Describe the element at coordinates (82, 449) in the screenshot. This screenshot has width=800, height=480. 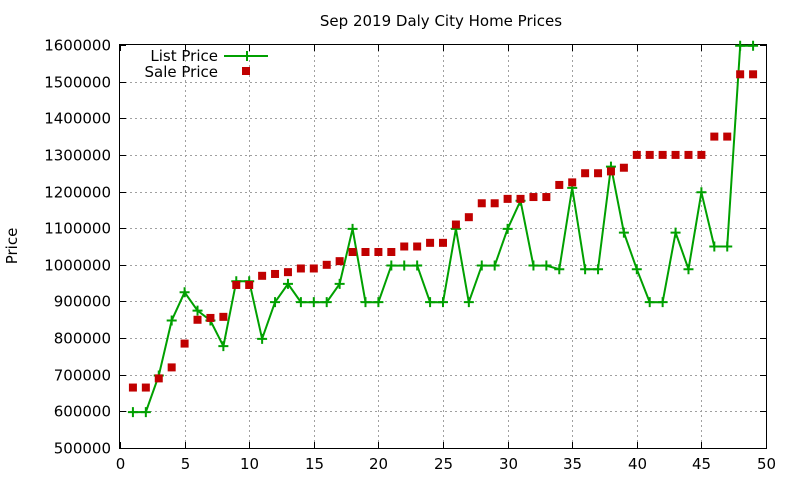
I see `y-tick-label: 500000` at that location.